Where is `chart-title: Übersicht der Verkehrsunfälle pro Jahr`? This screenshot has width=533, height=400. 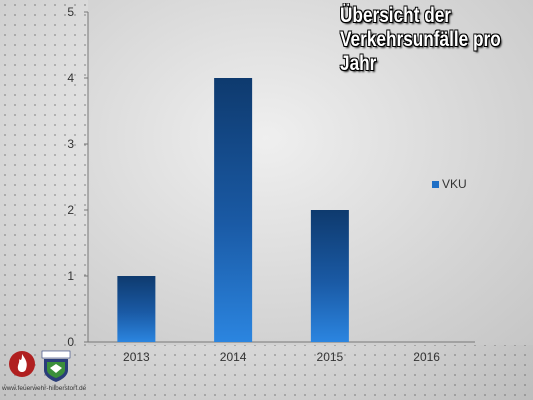 chart-title: Übersicht der Verkehrsunfälle pro Jahr is located at coordinates (420, 40).